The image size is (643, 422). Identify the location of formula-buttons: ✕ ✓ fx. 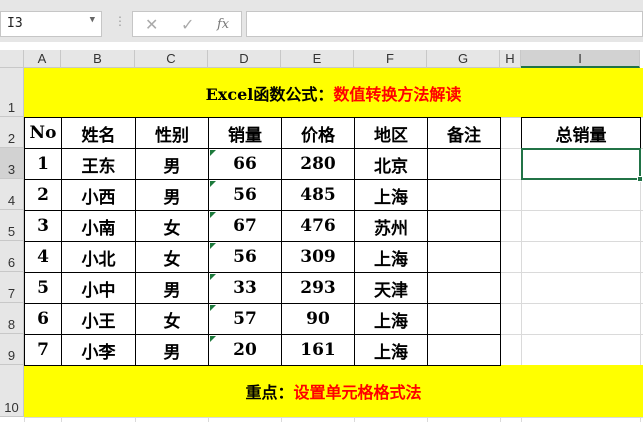
(187, 24).